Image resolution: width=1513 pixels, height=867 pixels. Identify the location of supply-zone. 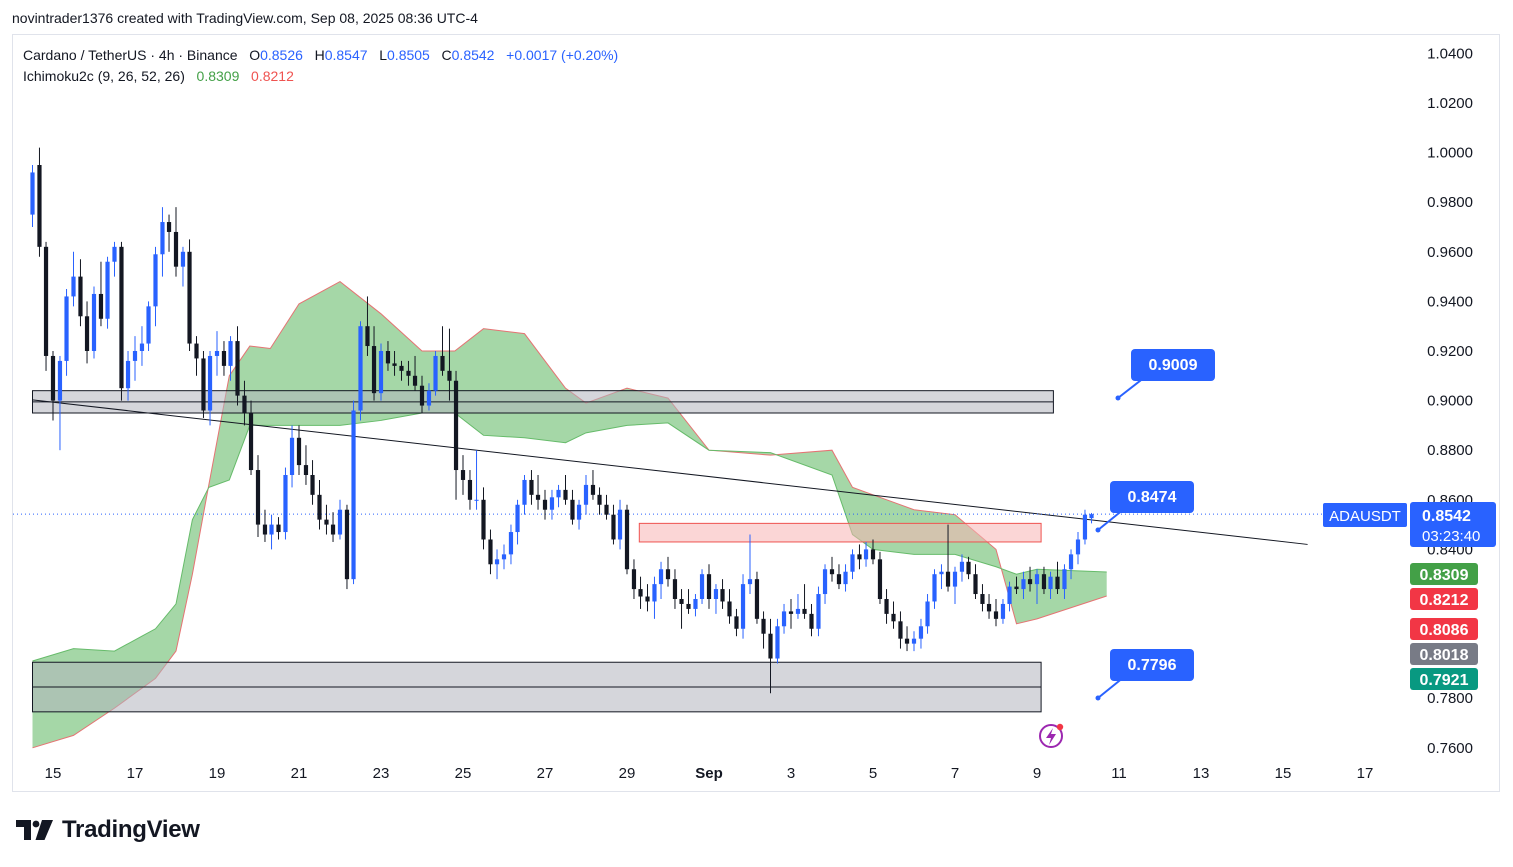
(840, 532).